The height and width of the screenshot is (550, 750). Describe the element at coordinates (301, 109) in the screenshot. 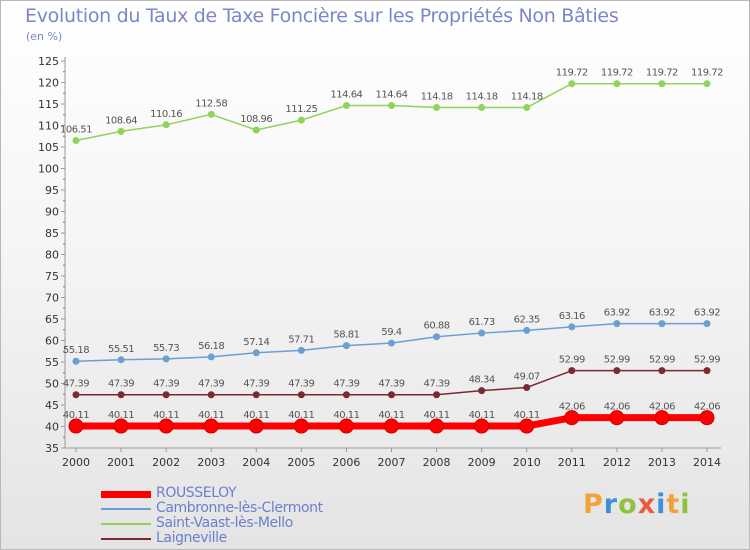

I see `data-label: 111.25` at that location.